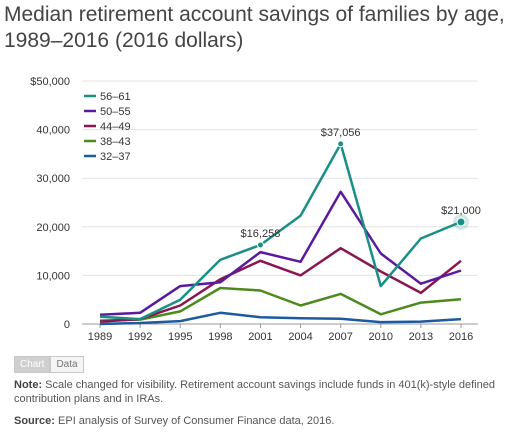 The width and height of the screenshot is (531, 442). Describe the element at coordinates (461, 337) in the screenshot. I see `x-tick-label: 2016` at that location.